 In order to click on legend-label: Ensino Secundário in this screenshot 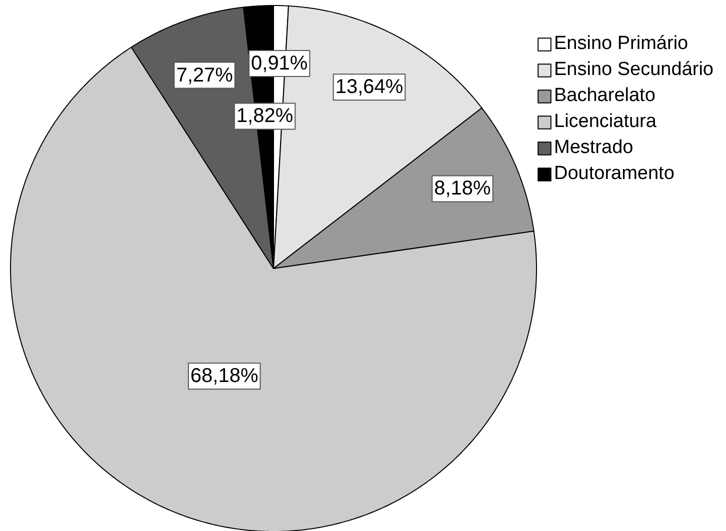, I will do `click(634, 70)`.